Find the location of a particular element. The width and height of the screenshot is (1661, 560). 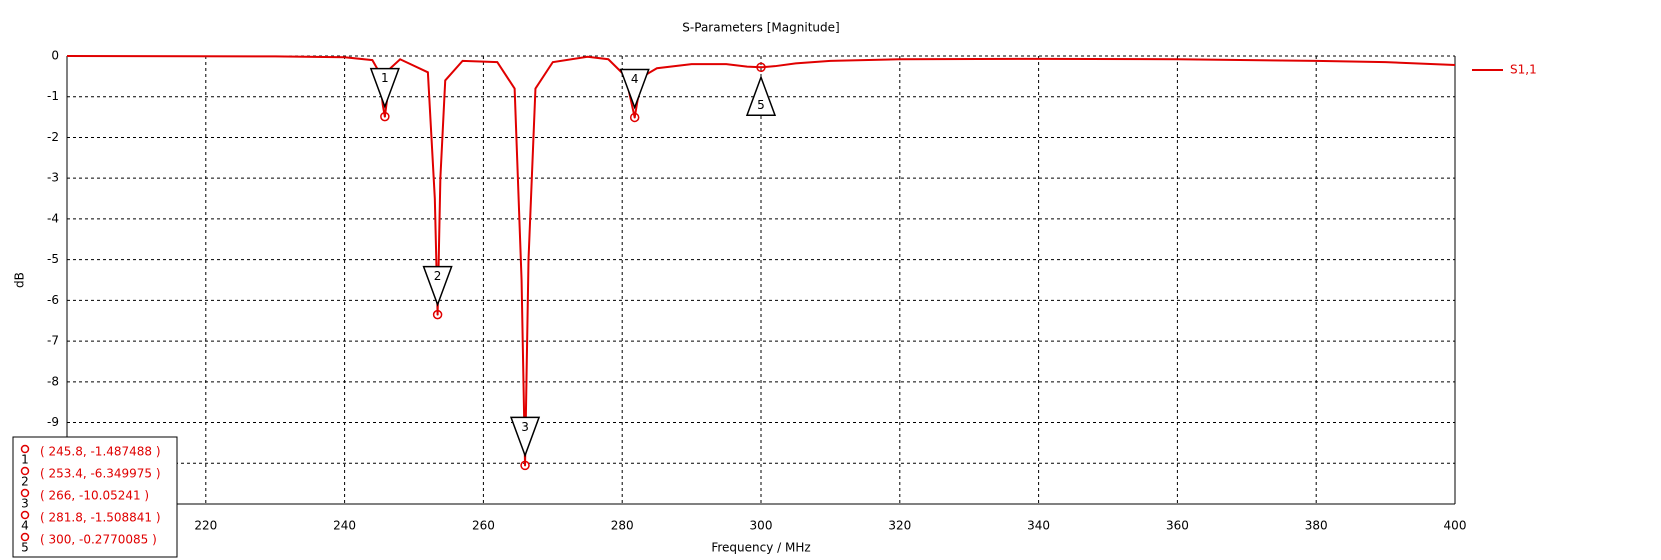

legend-marker-number: 5 is located at coordinates (25, 548).